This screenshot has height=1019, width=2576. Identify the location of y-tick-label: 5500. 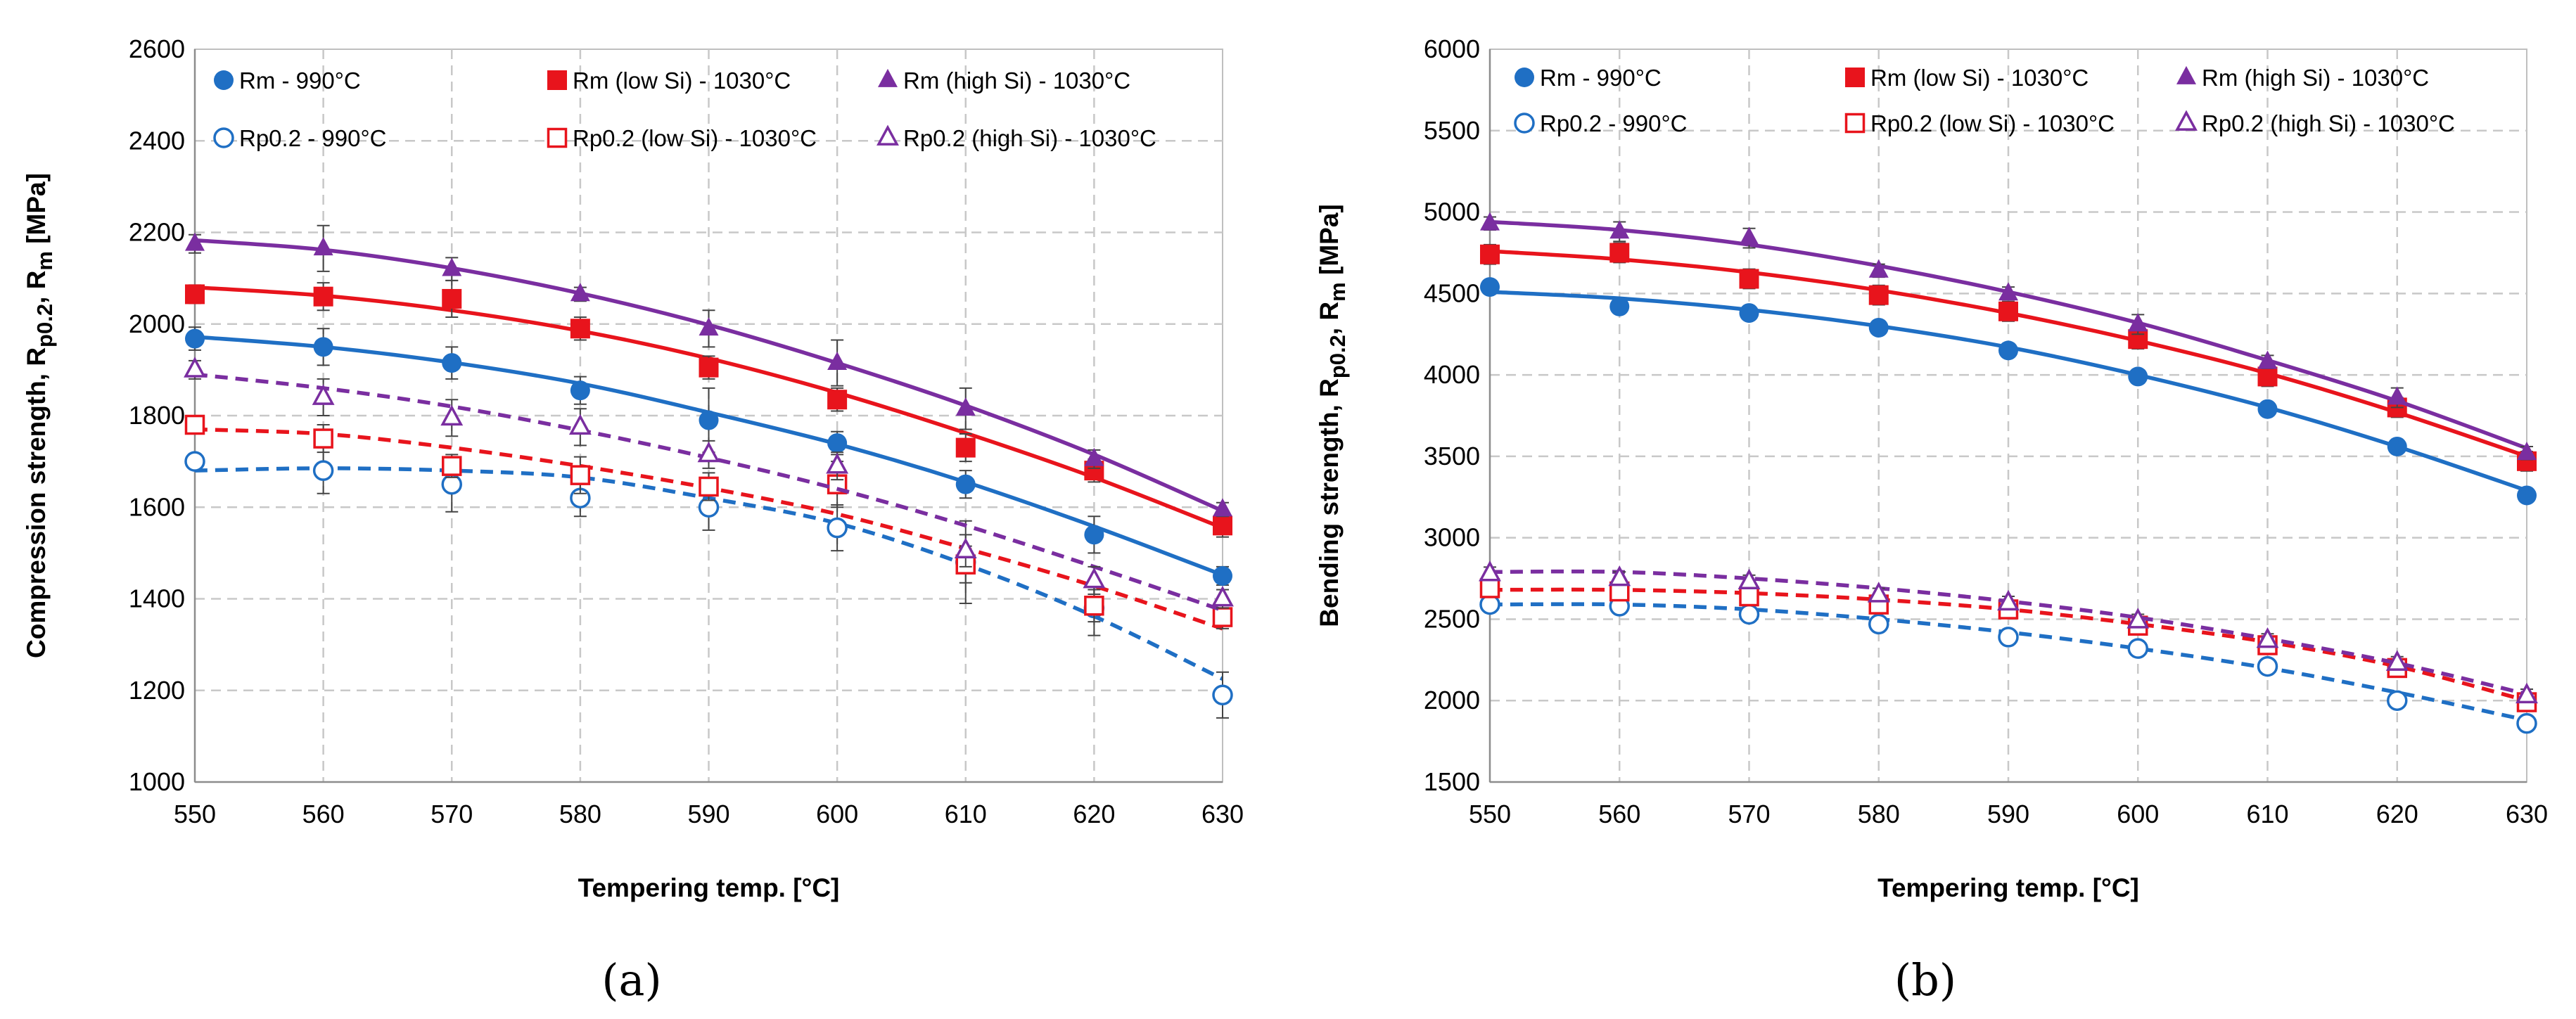
(1452, 130).